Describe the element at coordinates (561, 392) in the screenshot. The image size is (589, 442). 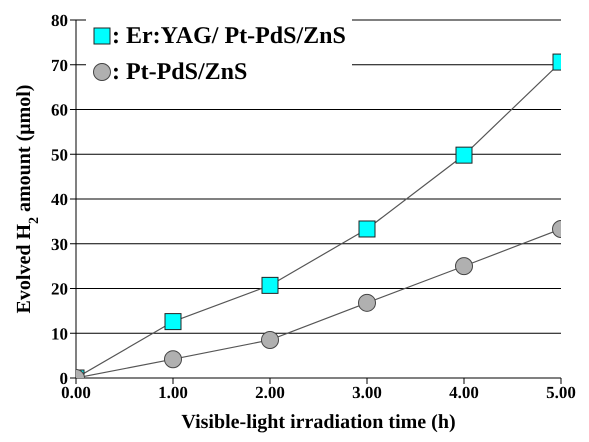
I see `x-tick-label: 5.00` at that location.